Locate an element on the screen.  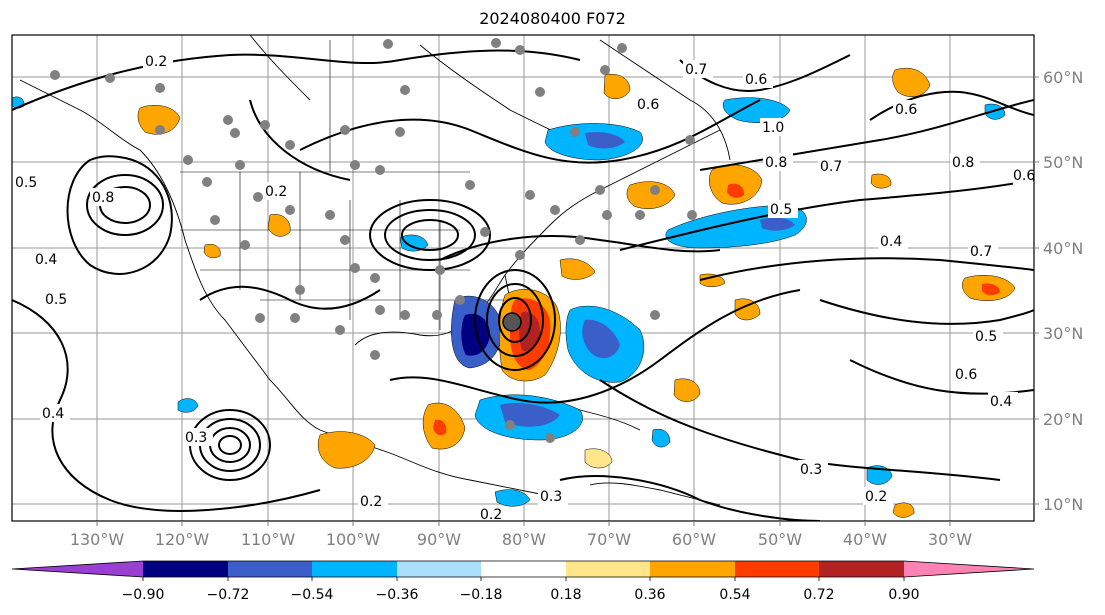
latitude-label: 10°N is located at coordinates (1063, 504).